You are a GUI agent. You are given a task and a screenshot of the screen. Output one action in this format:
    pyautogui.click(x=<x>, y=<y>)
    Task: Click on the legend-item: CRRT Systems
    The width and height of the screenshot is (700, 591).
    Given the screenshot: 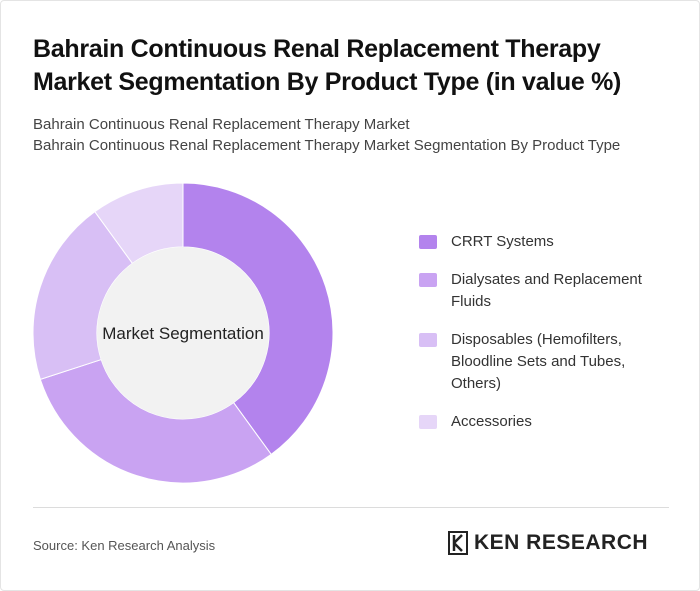 What is the action you would take?
    pyautogui.click(x=544, y=242)
    